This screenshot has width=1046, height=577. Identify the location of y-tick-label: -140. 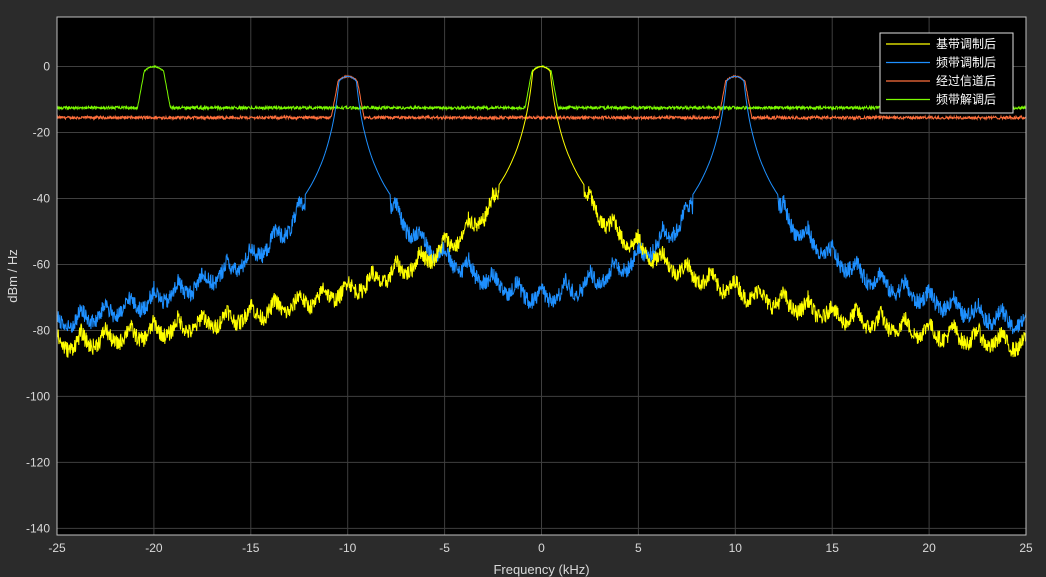
(38, 528).